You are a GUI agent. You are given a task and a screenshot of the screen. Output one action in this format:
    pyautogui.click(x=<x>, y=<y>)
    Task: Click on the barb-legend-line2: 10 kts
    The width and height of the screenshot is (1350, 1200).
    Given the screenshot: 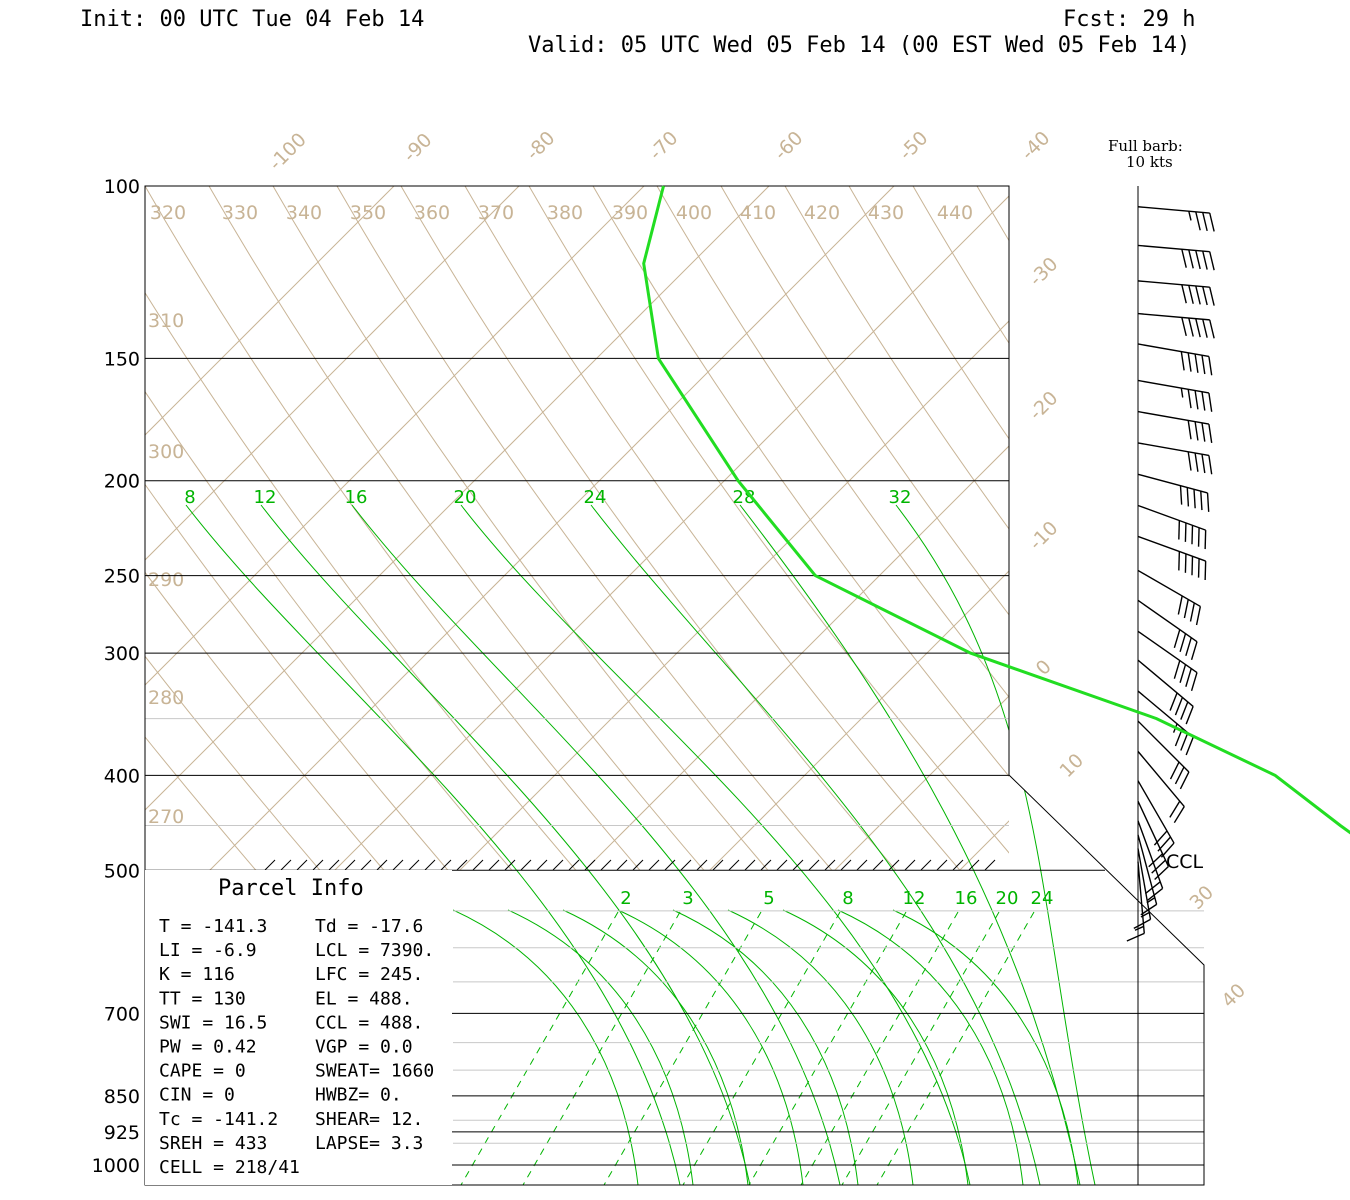 What is the action you would take?
    pyautogui.click(x=1149, y=162)
    